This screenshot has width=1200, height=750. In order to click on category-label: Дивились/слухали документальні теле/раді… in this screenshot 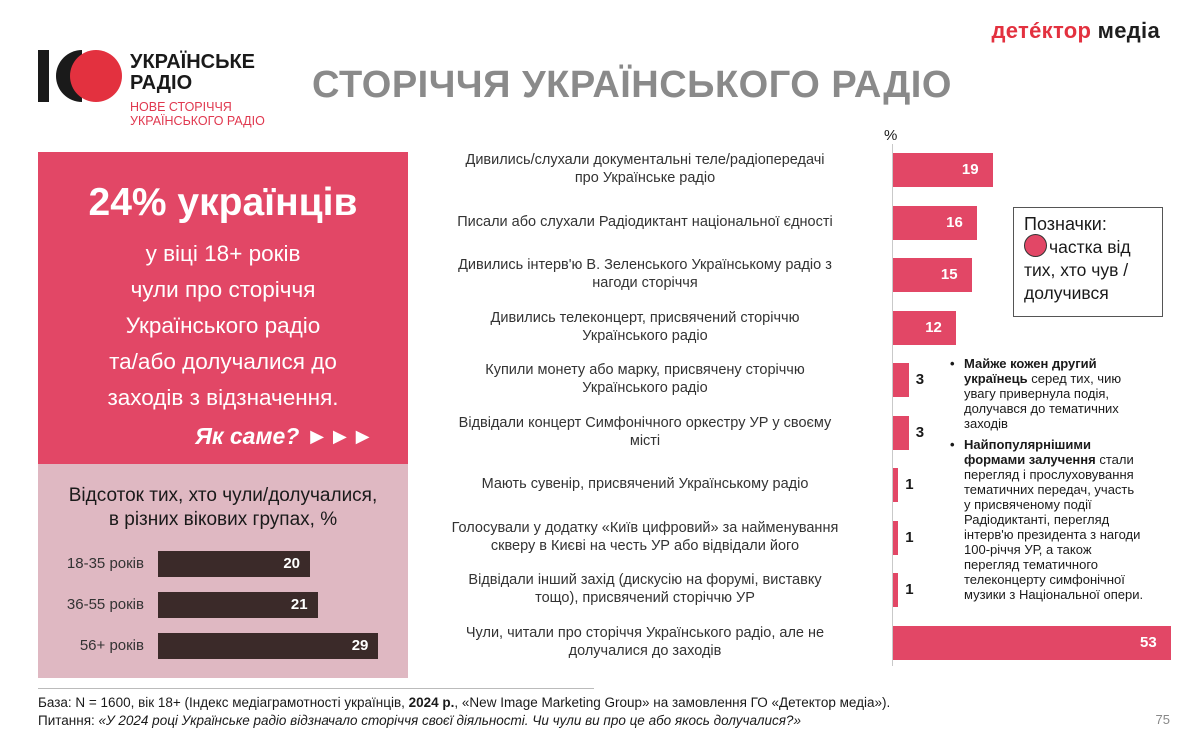, I will do `click(645, 169)`.